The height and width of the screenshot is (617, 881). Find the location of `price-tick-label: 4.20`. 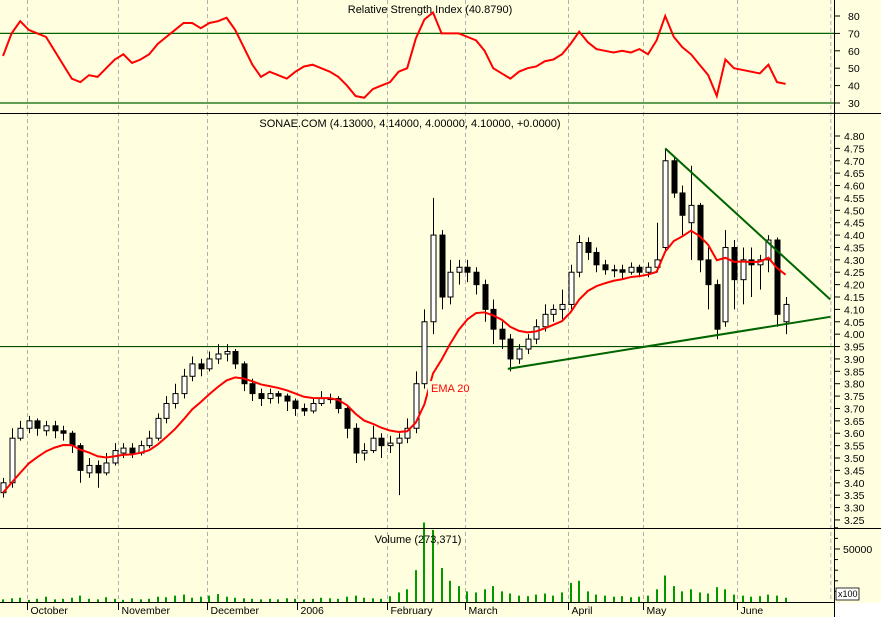

price-tick-label: 4.20 is located at coordinates (854, 286).